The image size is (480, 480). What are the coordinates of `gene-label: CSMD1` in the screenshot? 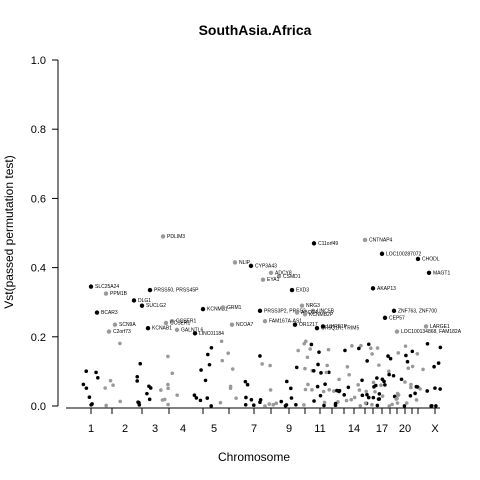 It's located at (292, 277).